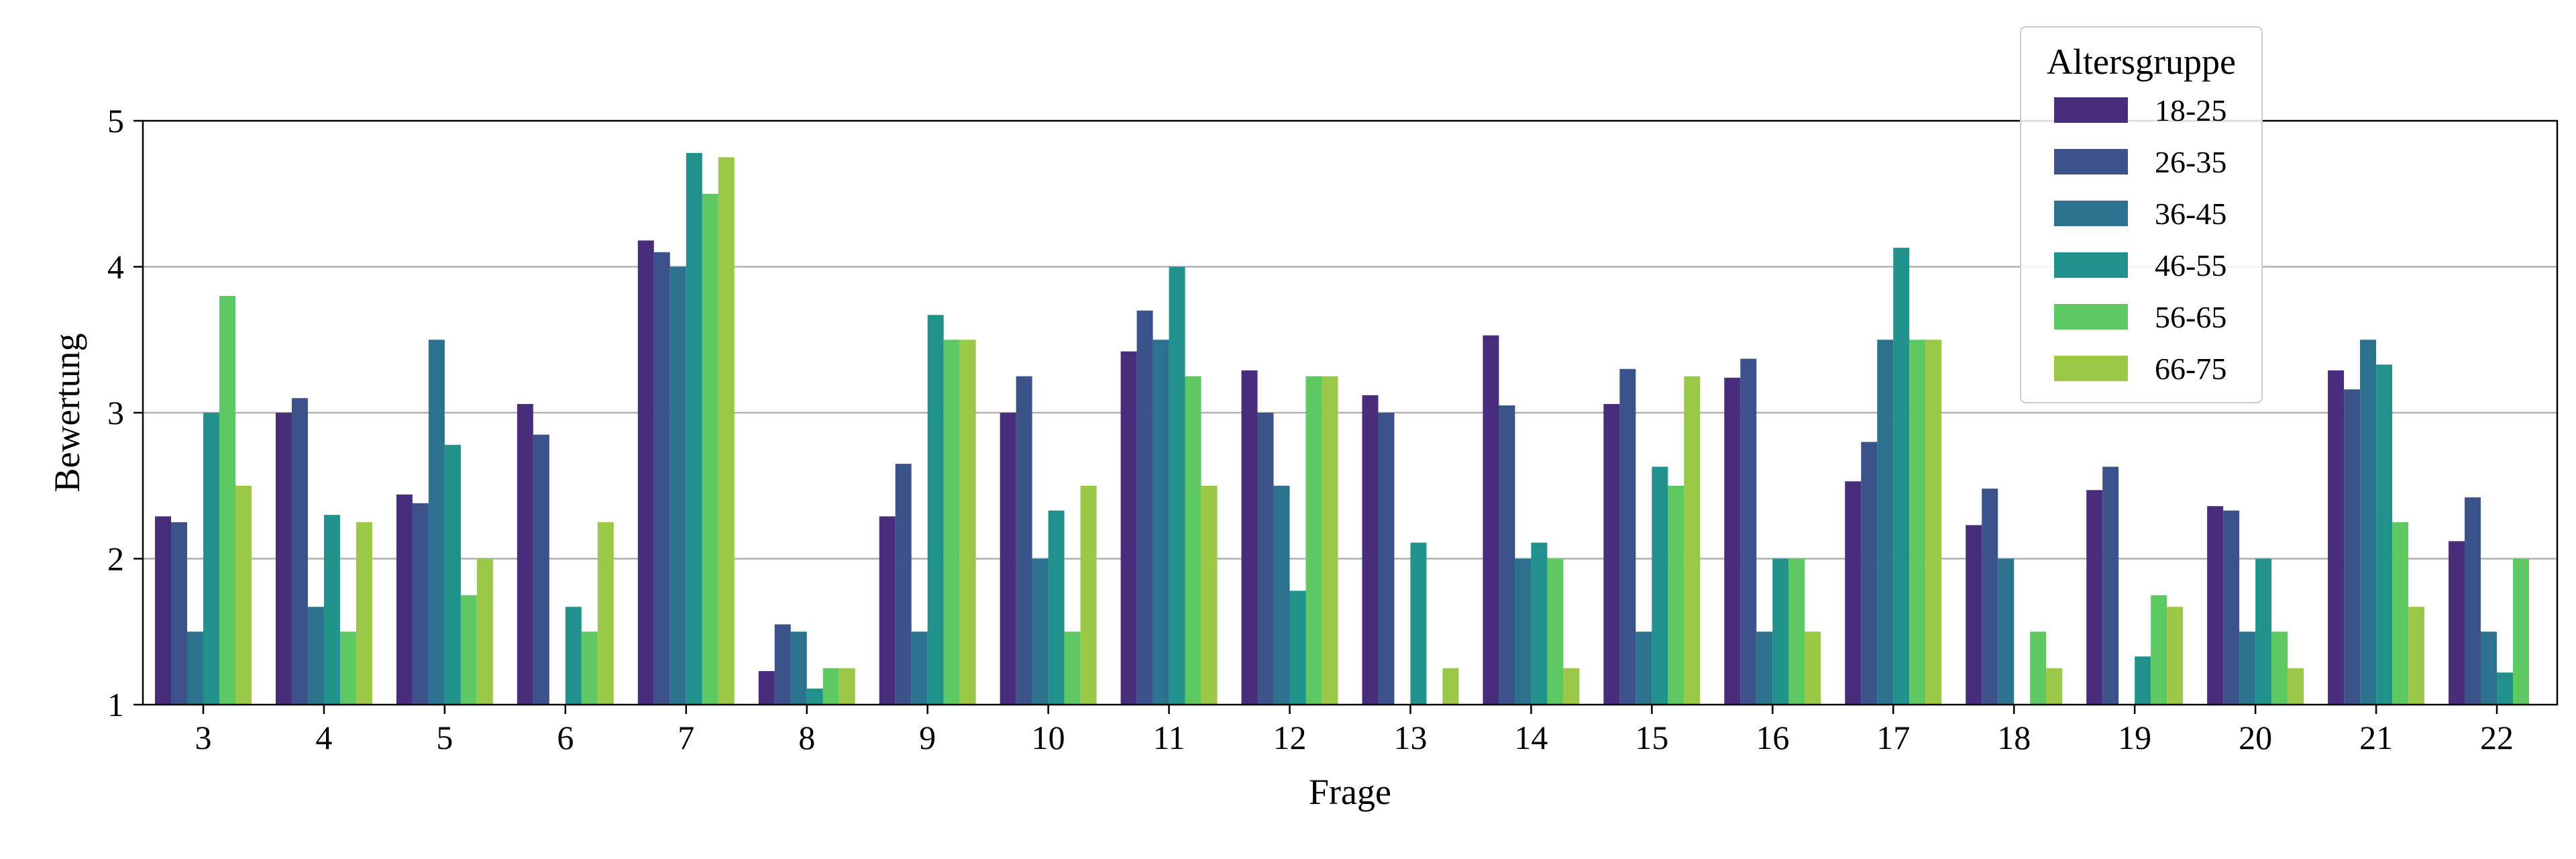 This screenshot has width=2576, height=859. I want to click on y-tick-label: 2, so click(115, 559).